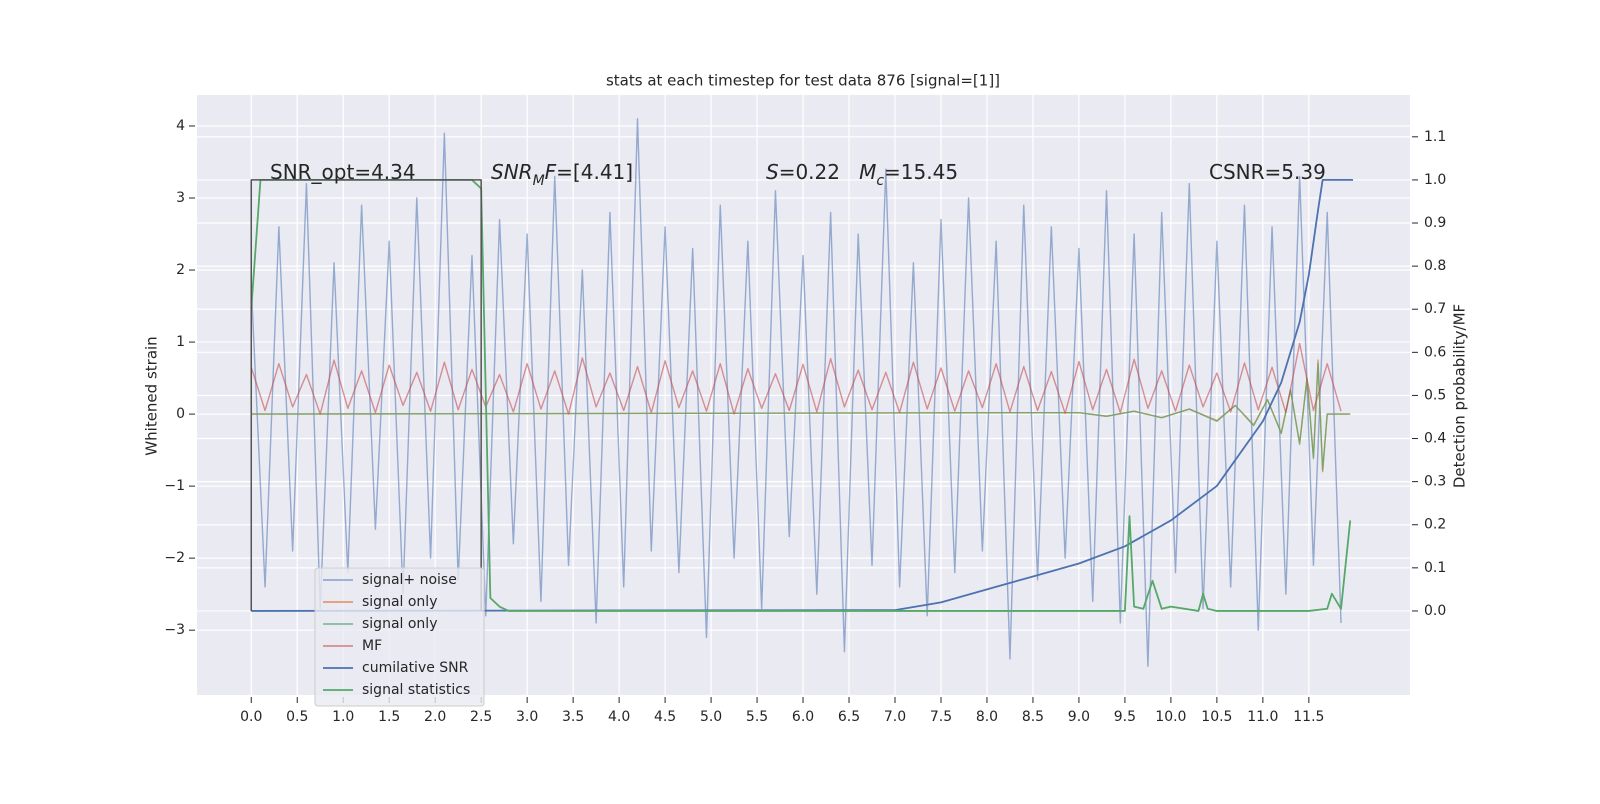  I want to click on y-tick-label: 3, so click(180, 198).